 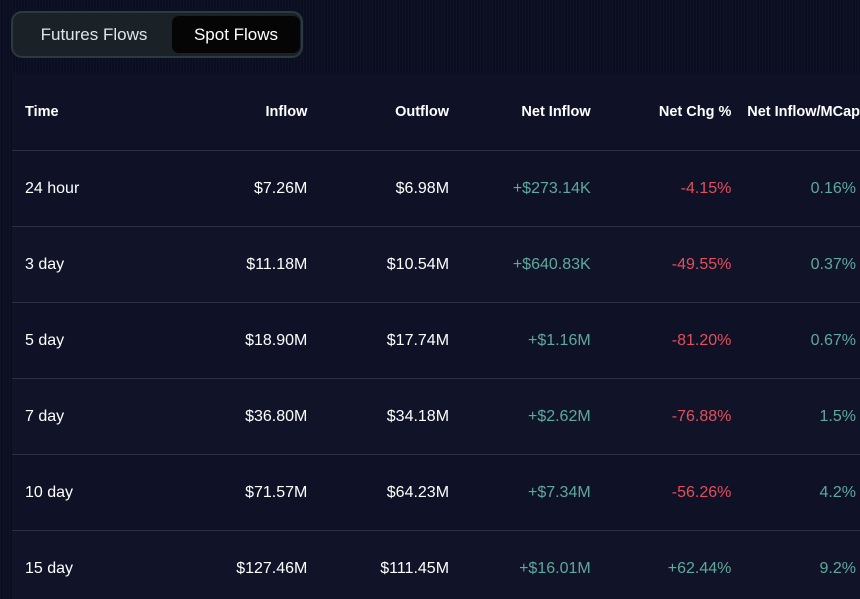 I want to click on cell-net-inflow-mcap: 9.2%, so click(x=795, y=564).